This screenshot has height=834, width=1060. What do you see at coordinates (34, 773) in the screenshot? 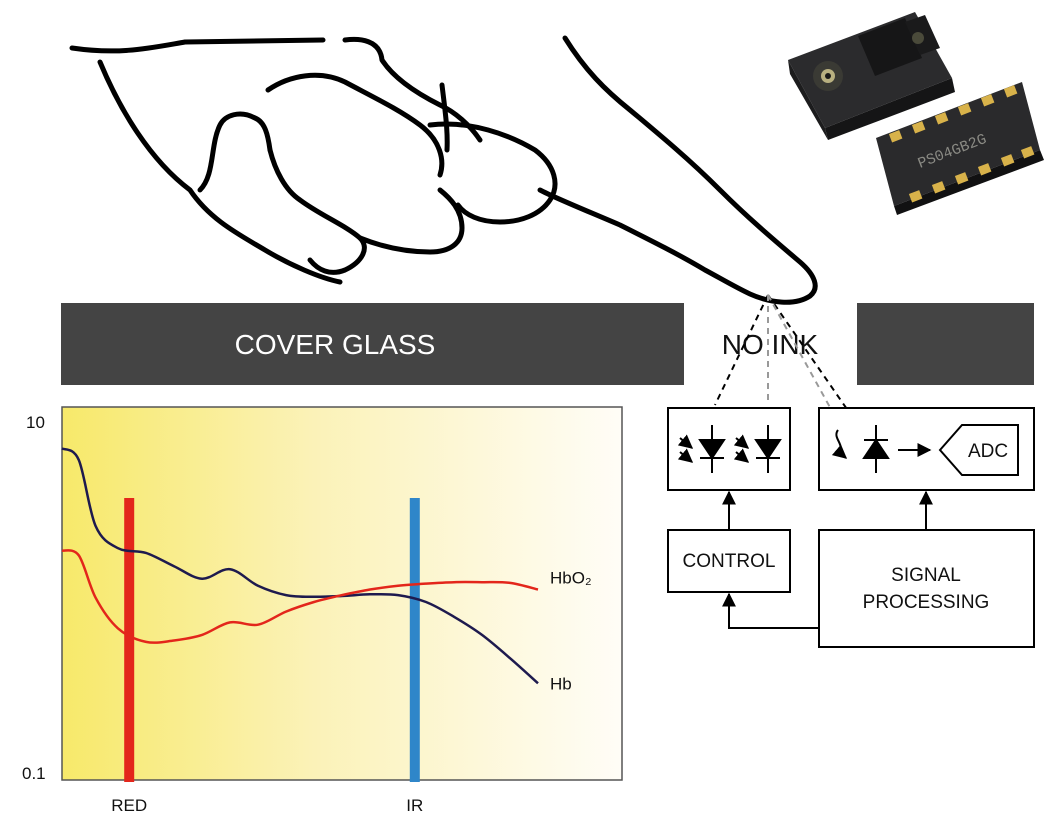
I see `y-tick-label-bottom: 0.1` at bounding box center [34, 773].